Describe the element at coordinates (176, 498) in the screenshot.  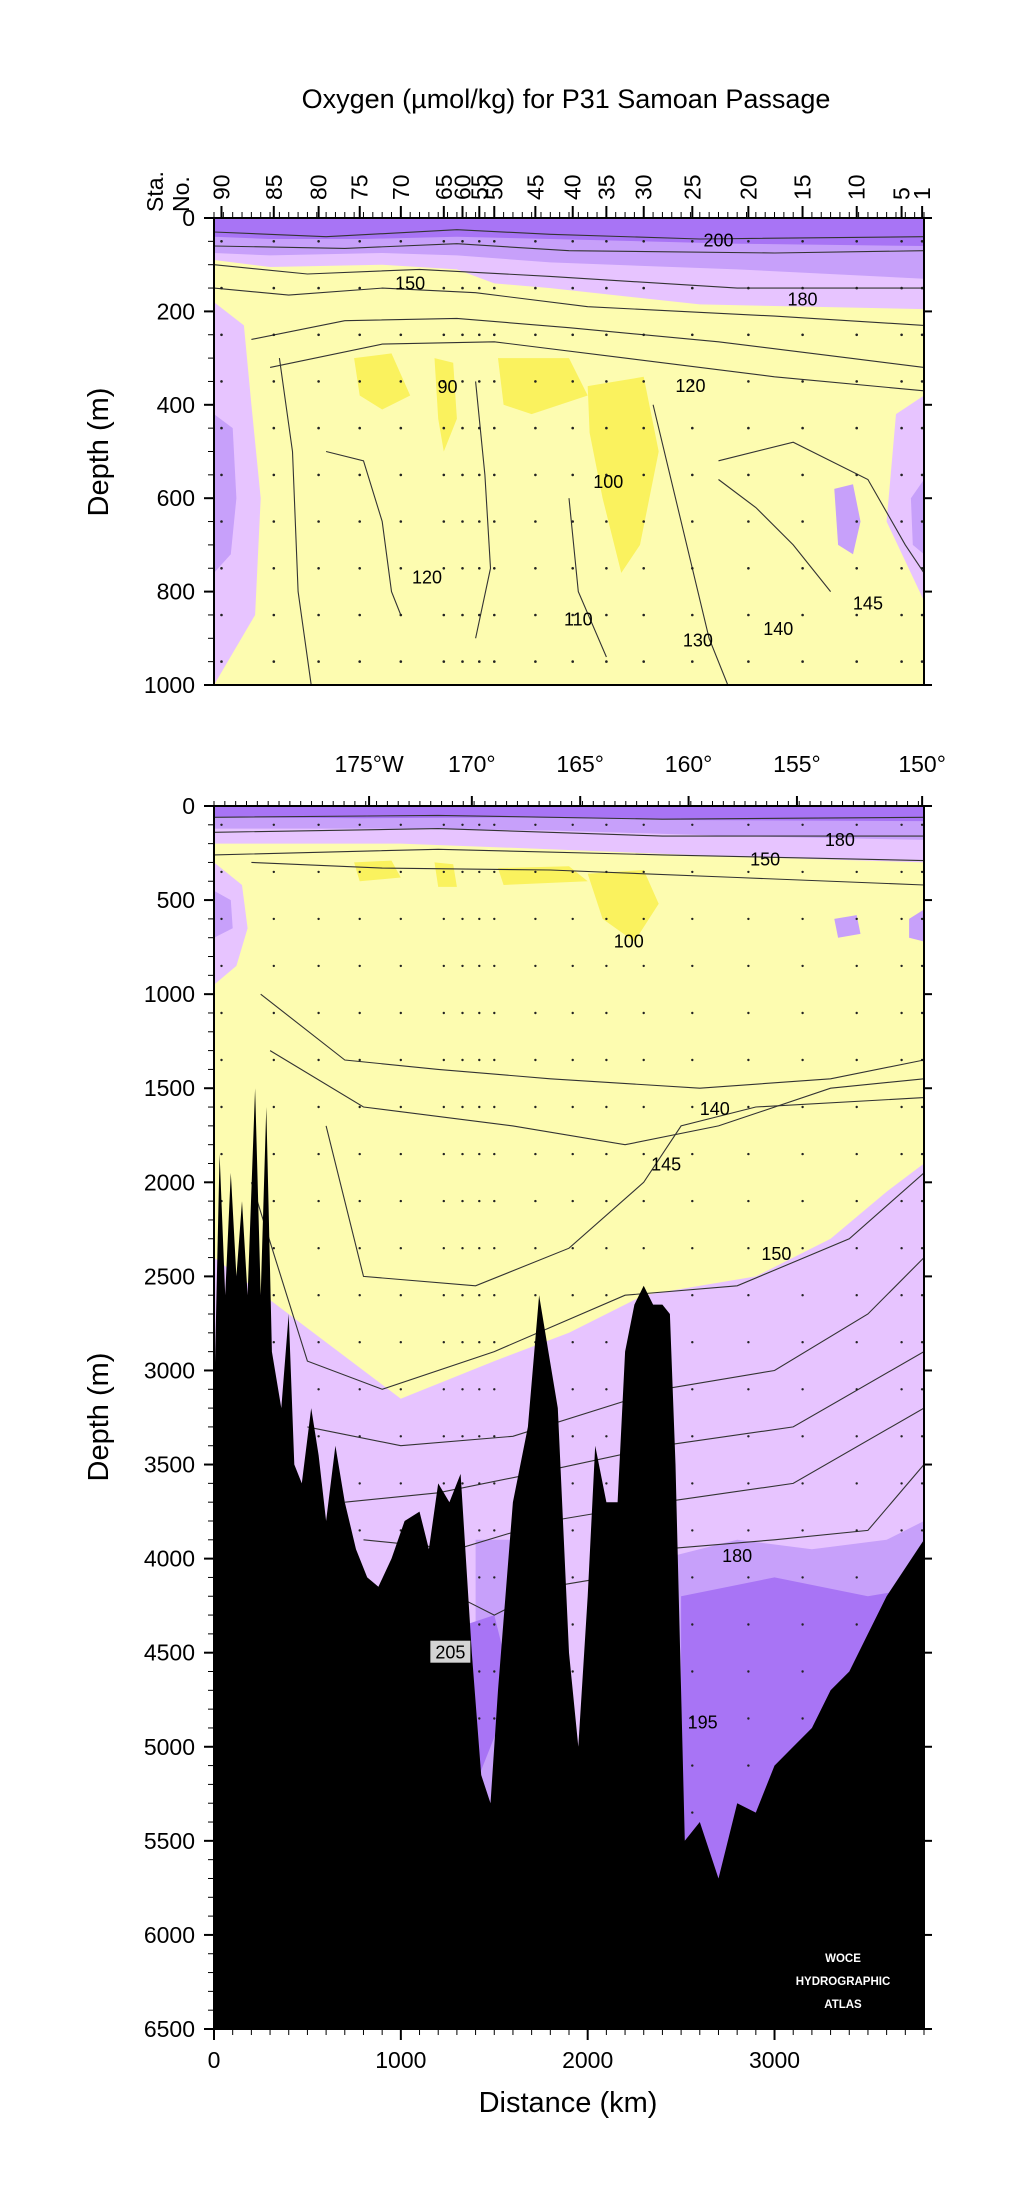
I see `ytick-label: 600` at that location.